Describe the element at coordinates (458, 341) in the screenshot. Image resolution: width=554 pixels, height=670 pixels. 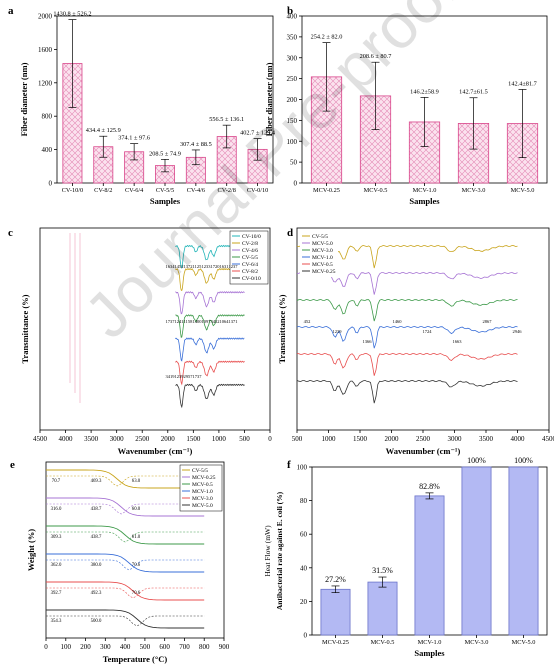
I see `peak-annotation-d: 1663` at that location.